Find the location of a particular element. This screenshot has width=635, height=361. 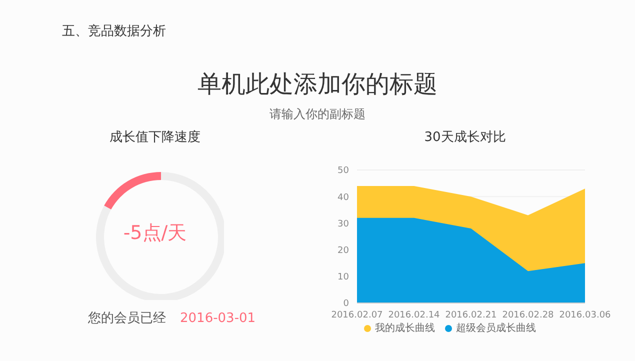

y-tick-label: 0 is located at coordinates (346, 304).